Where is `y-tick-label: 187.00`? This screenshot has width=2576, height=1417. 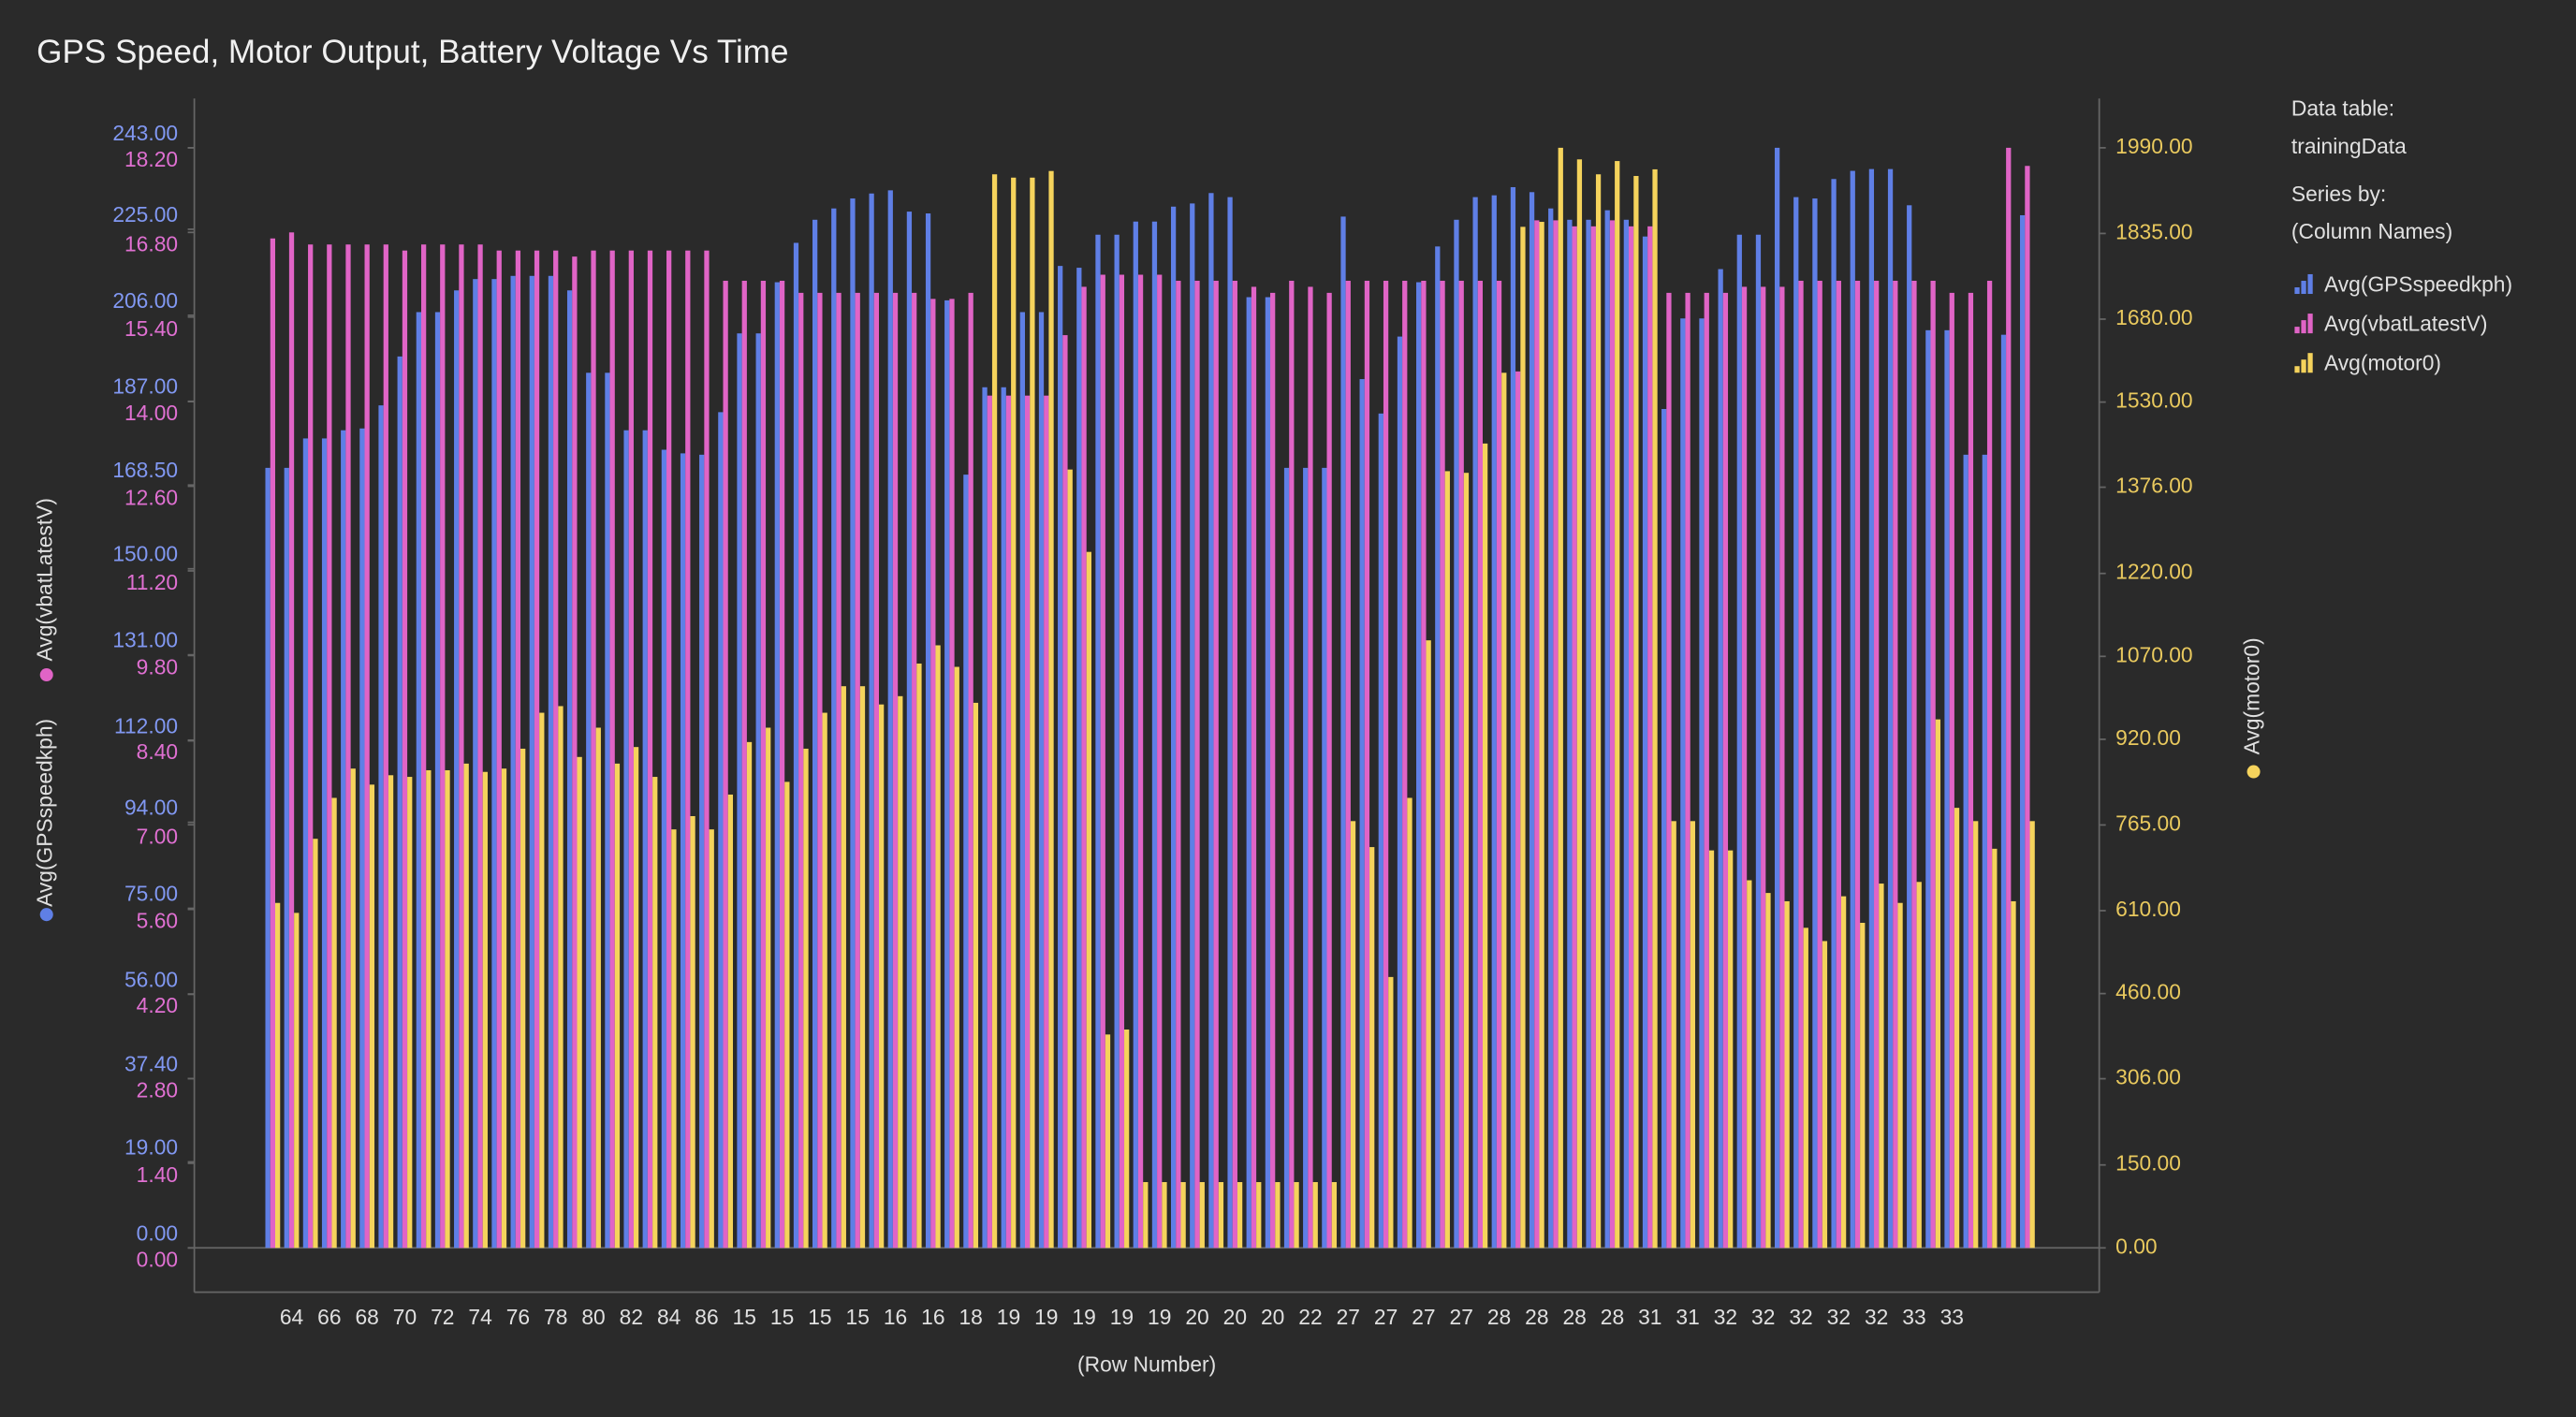 y-tick-label: 187.00 is located at coordinates (145, 386).